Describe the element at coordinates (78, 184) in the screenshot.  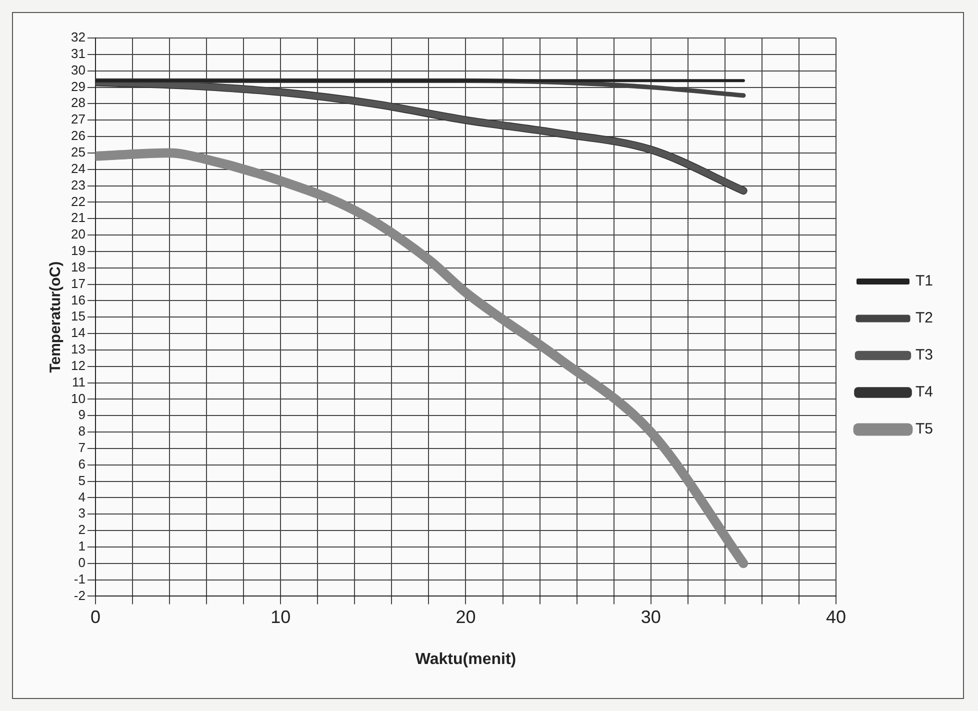
I see `y-tick-label: 23` at that location.